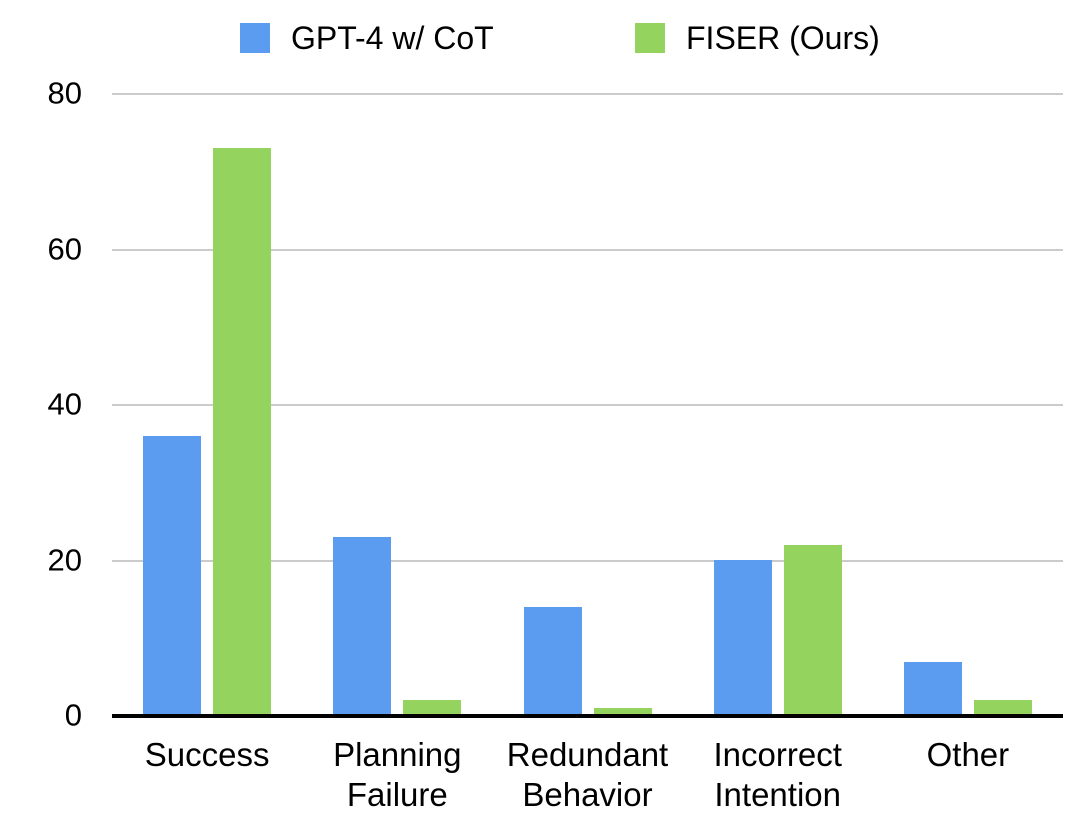  What do you see at coordinates (64, 404) in the screenshot?
I see `y-axis-tick-40: 40` at bounding box center [64, 404].